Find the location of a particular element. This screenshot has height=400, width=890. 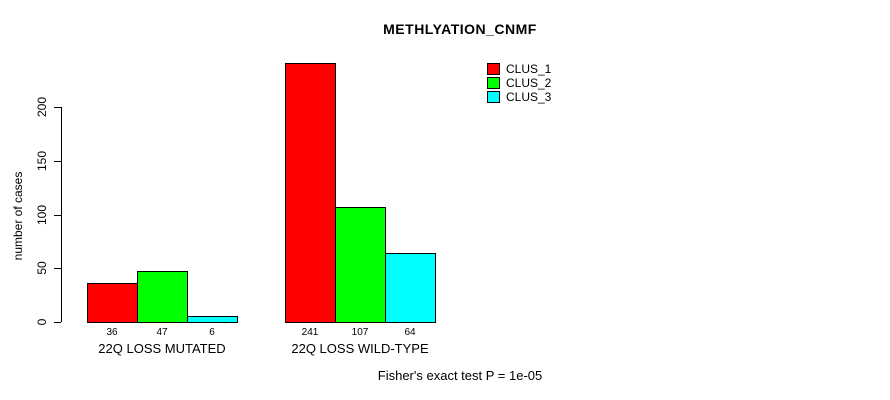

y-axis-tick-label: 200 is located at coordinates (42, 107).